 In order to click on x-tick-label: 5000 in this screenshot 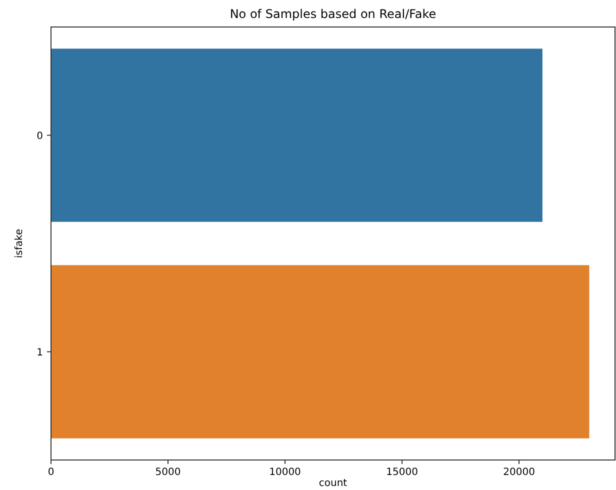, I will do `click(168, 472)`.